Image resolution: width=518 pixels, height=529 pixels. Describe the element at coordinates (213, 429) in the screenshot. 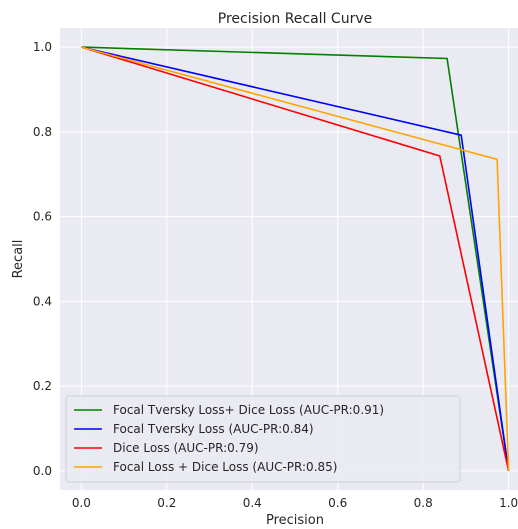

I see `legend-entry-2: Focal Tversky Loss (AUC-PR:0.84)` at that location.